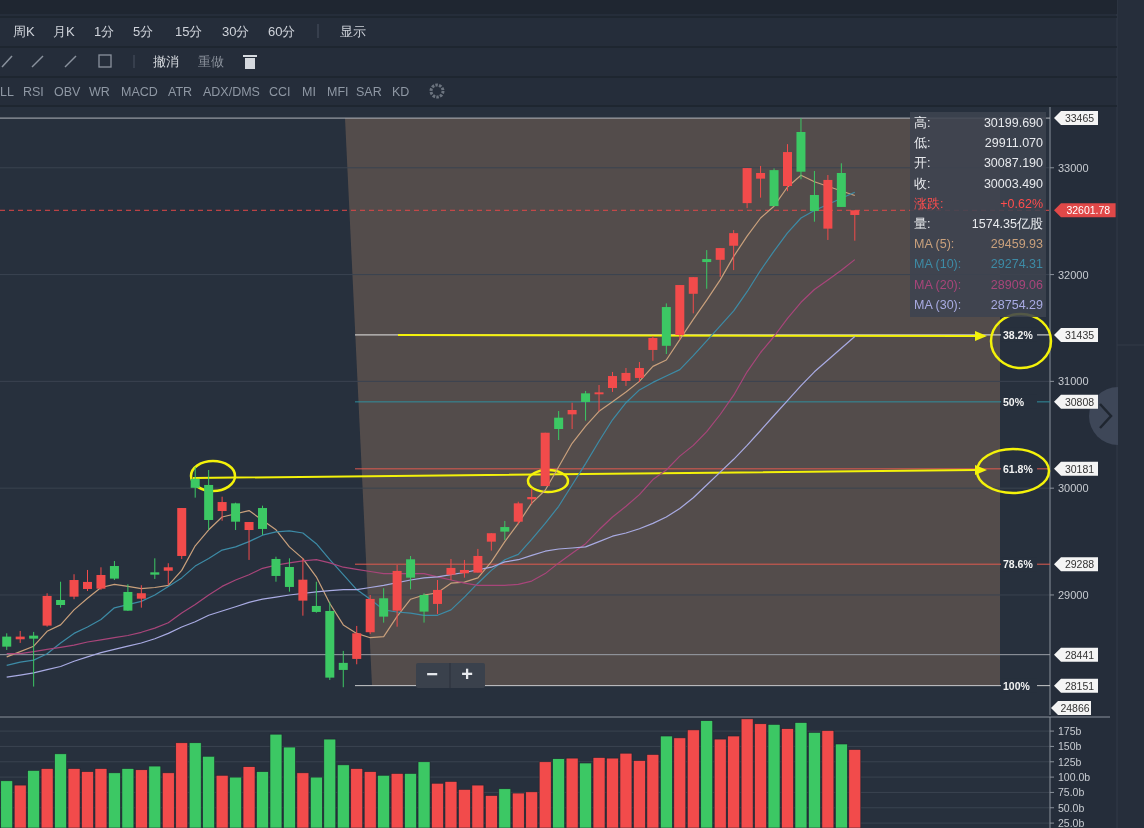  I want to click on ref-line-label: 29288, so click(1079, 564).